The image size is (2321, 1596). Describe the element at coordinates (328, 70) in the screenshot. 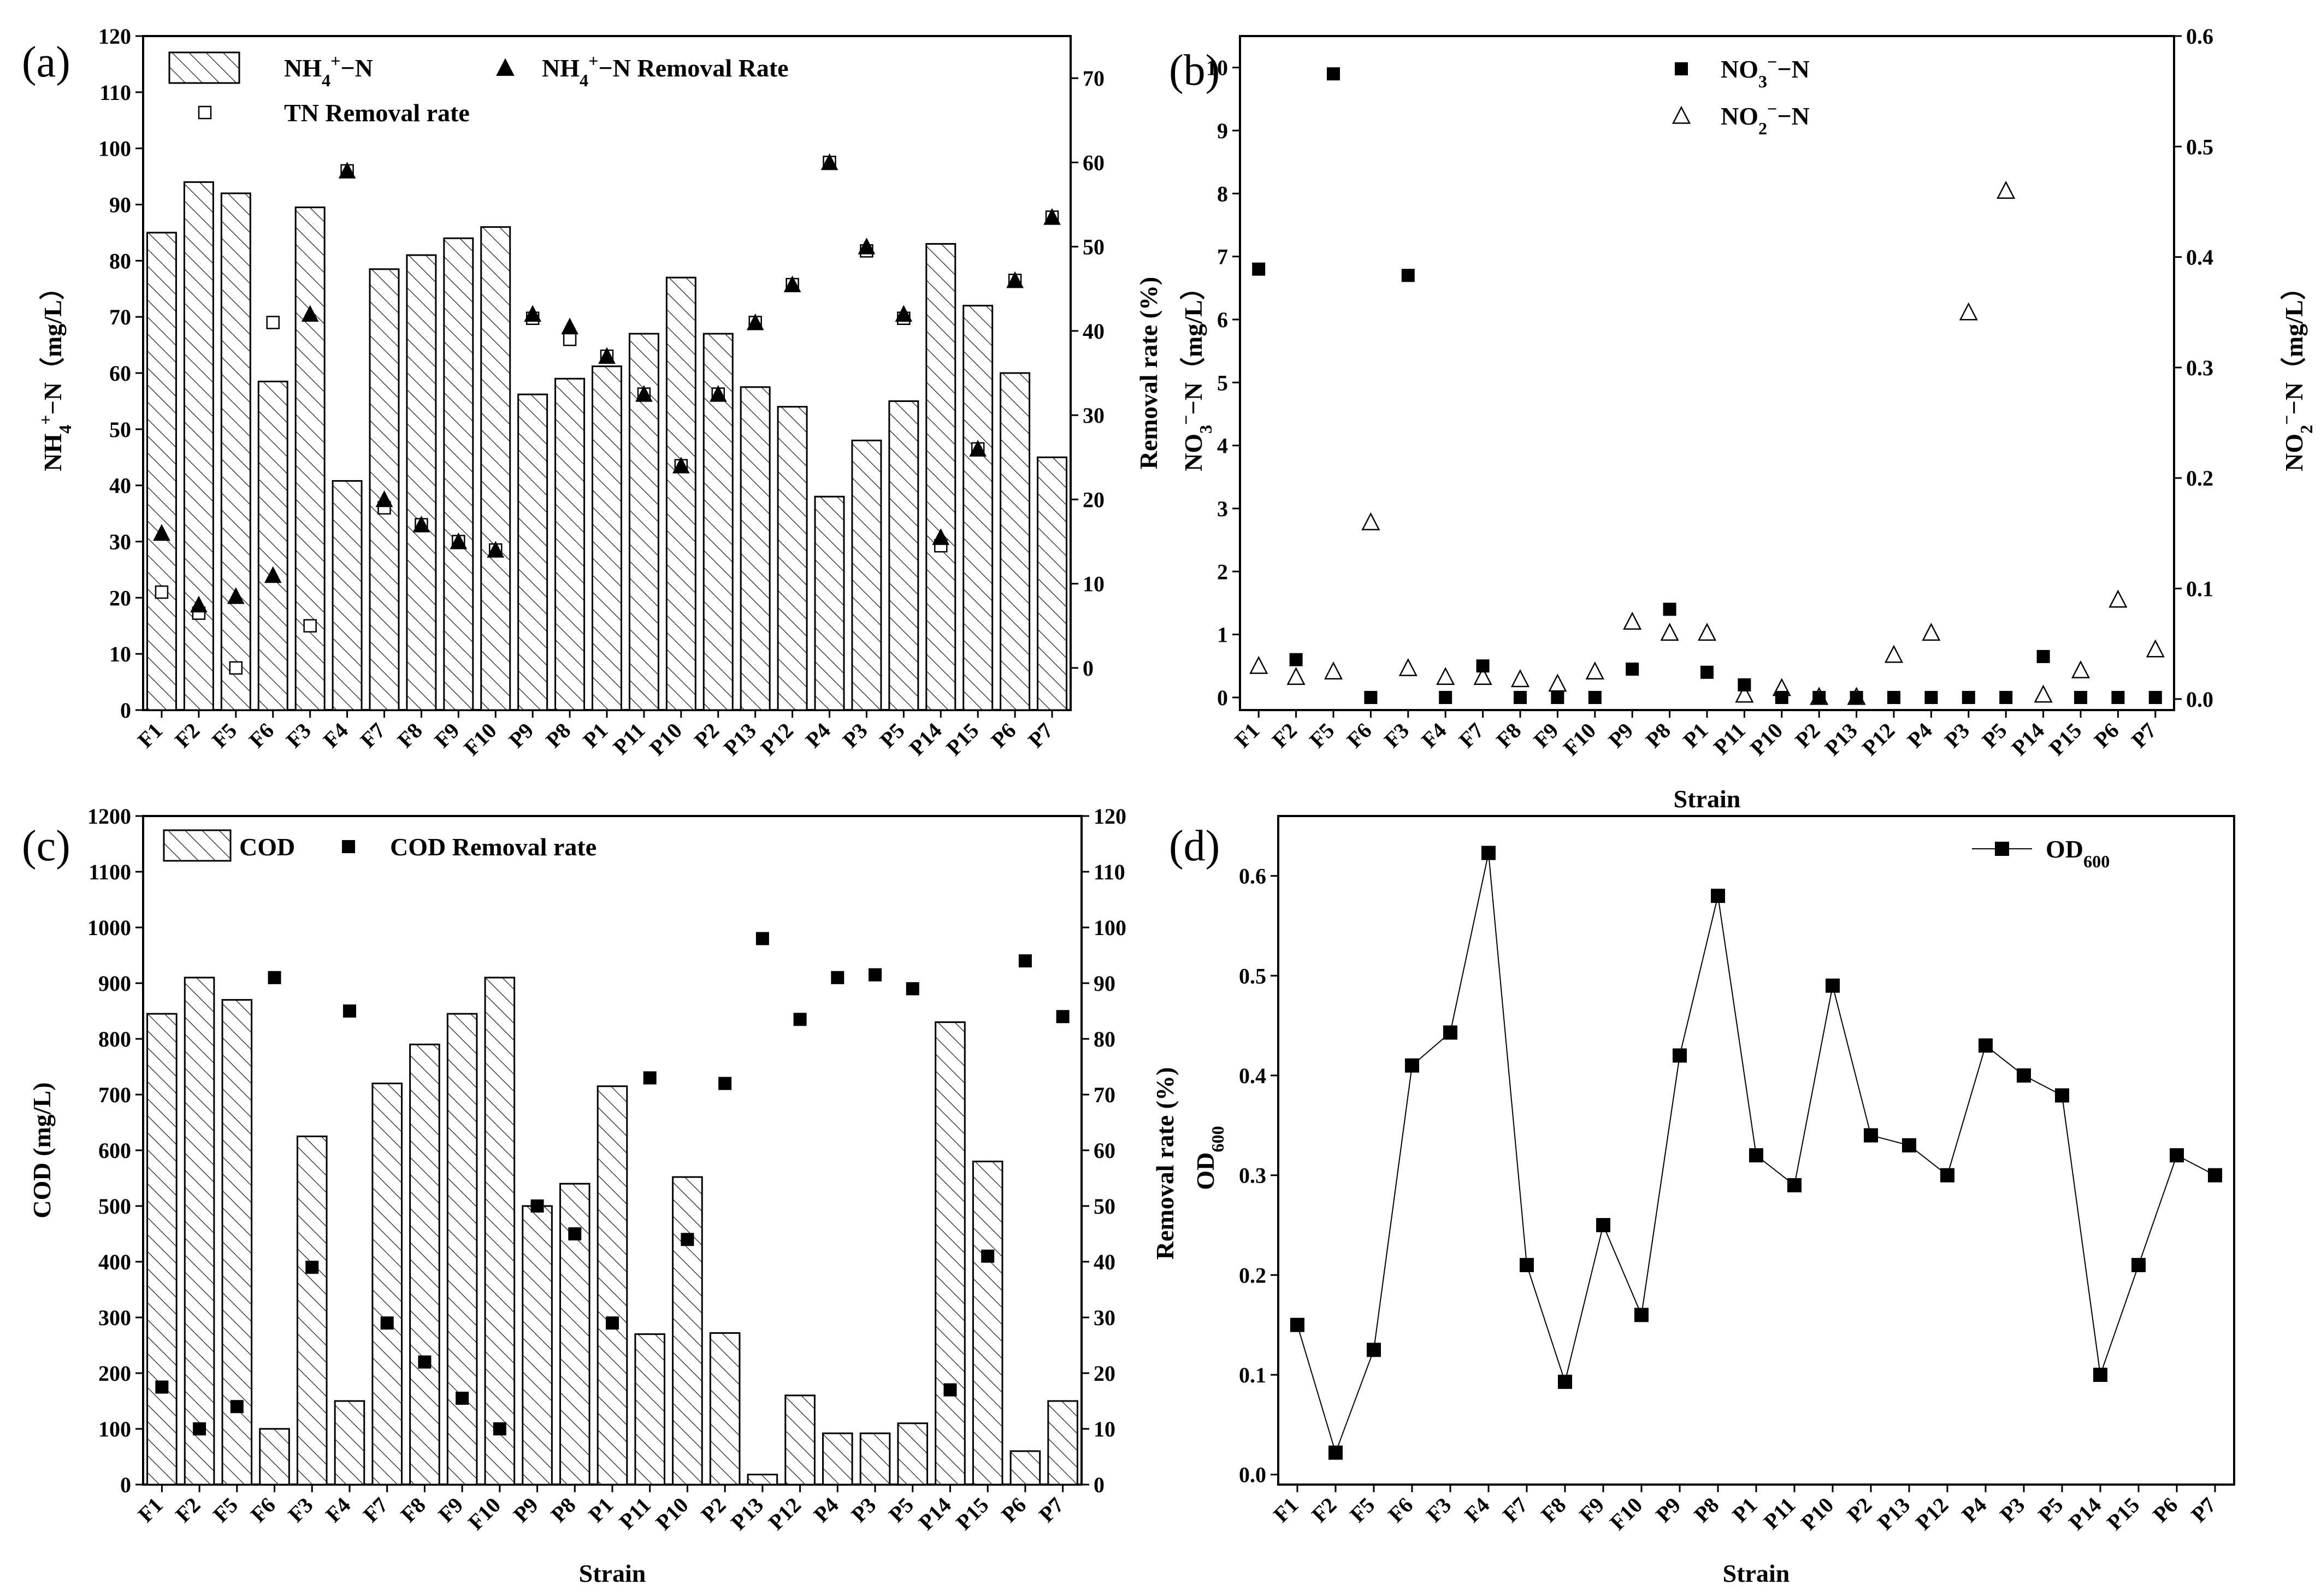

I see `legend-nh4: NH4+−N` at that location.